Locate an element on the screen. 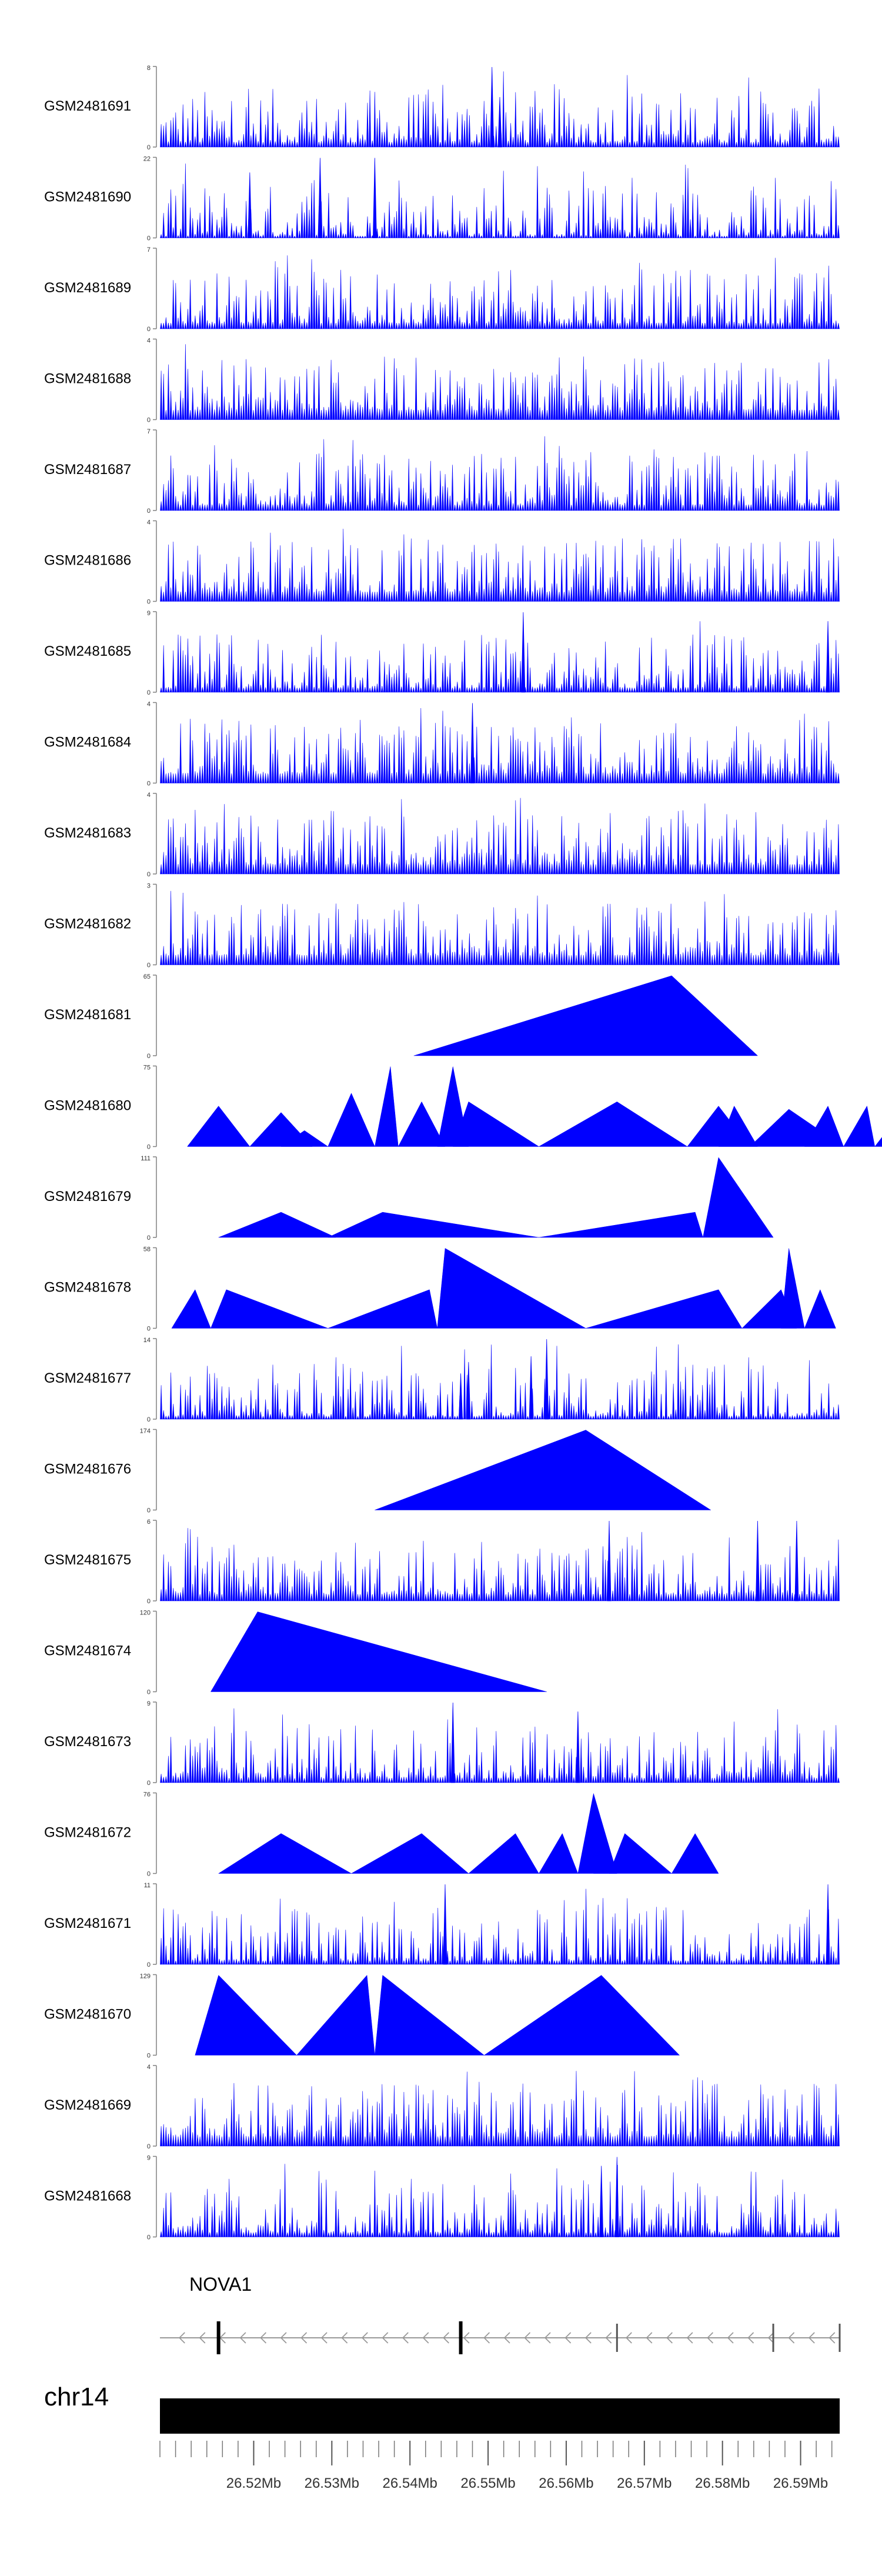 Image resolution: width=882 pixels, height=2576 pixels. track-label: GSM2481678 is located at coordinates (87, 1287).